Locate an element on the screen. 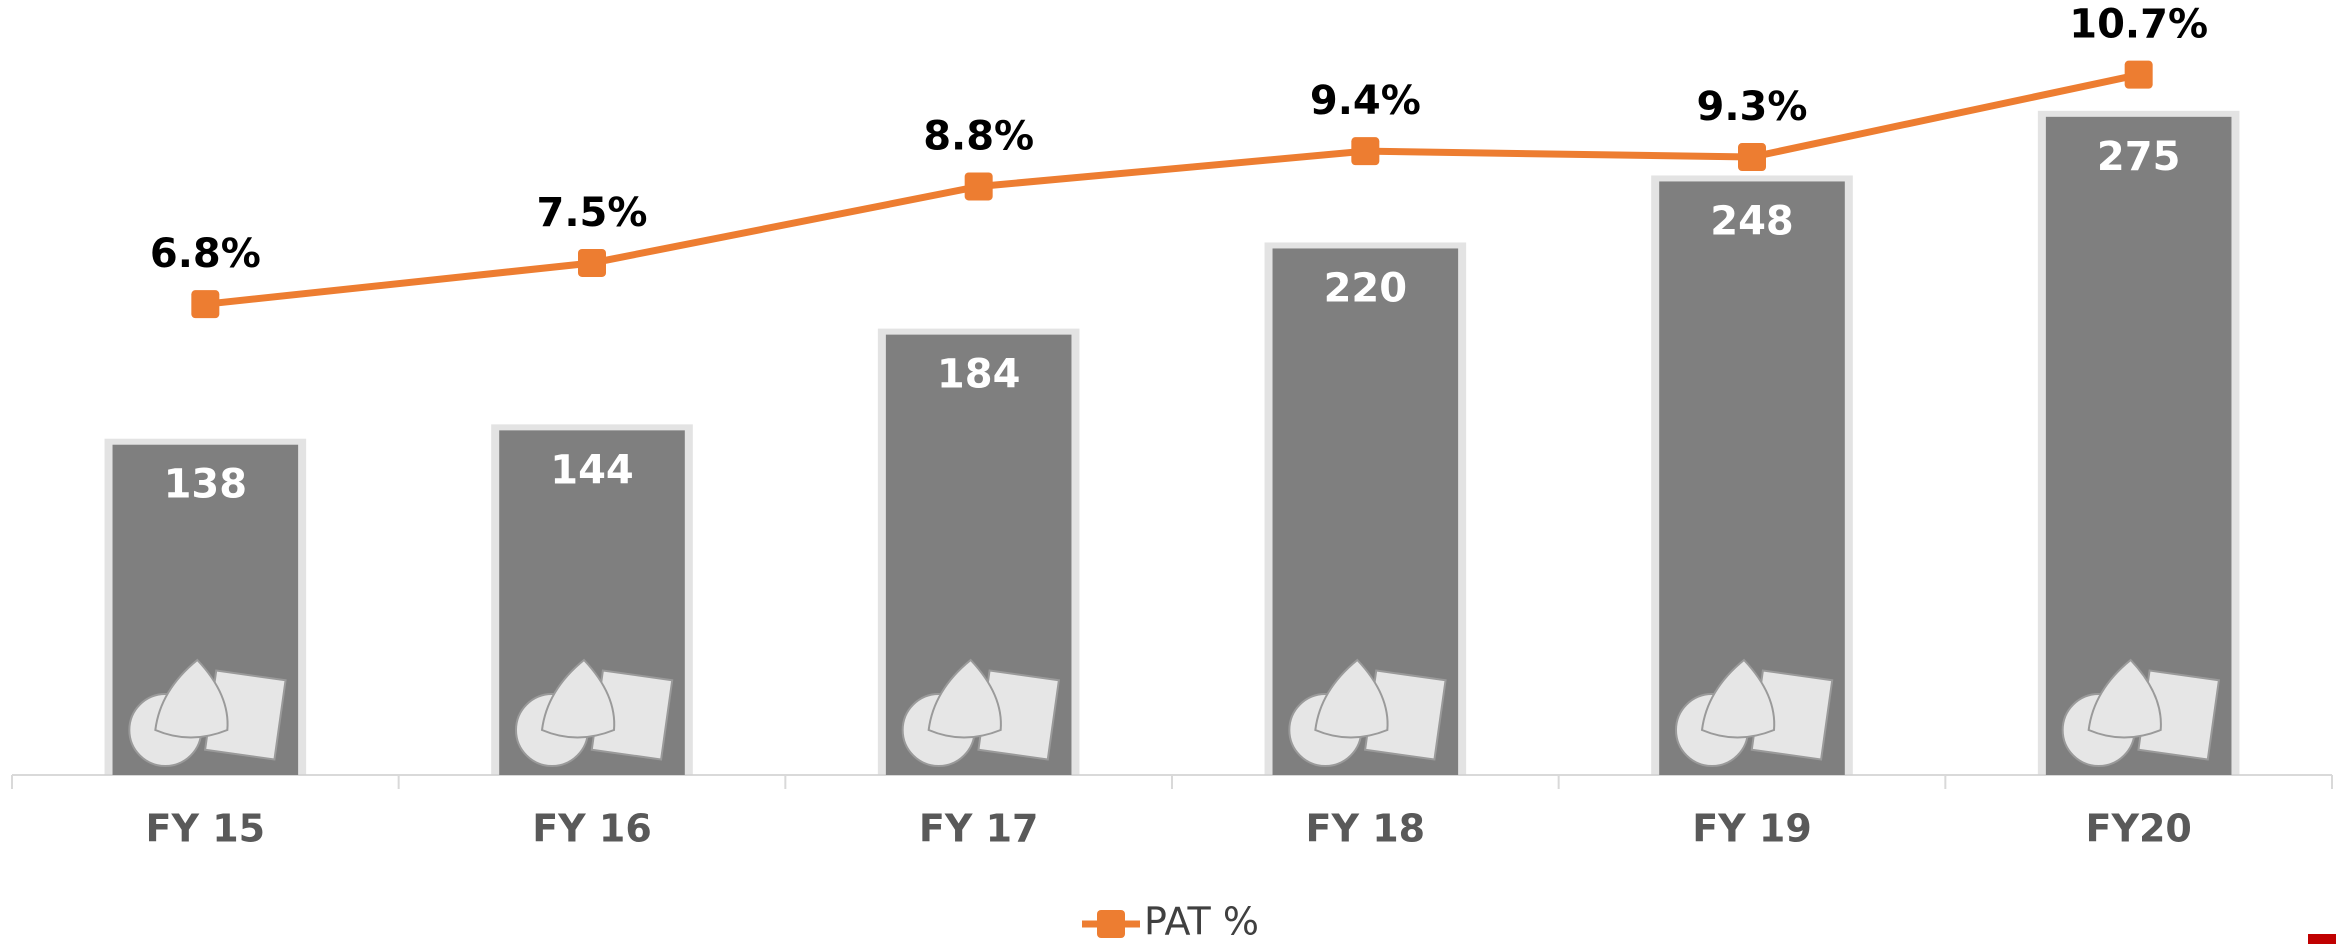 The width and height of the screenshot is (2336, 944). bar-value-label: 138 is located at coordinates (206, 485).